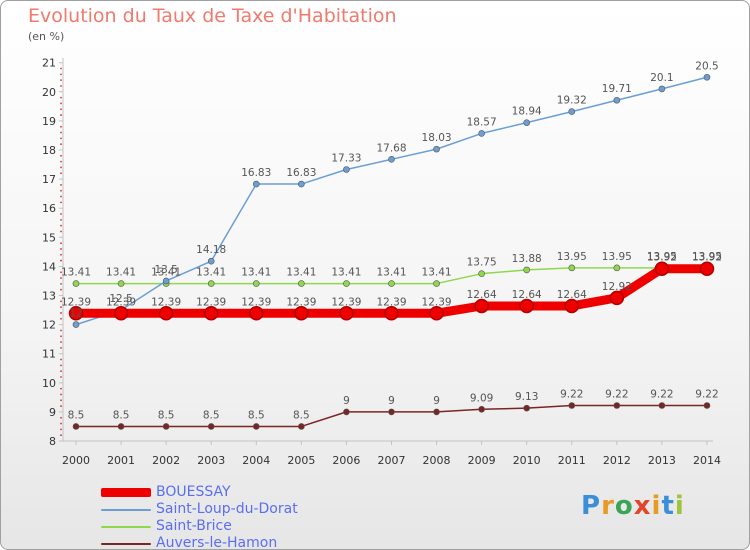 Image resolution: width=750 pixels, height=550 pixels. What do you see at coordinates (662, 258) in the screenshot?
I see `data-label: 13.92` at bounding box center [662, 258].